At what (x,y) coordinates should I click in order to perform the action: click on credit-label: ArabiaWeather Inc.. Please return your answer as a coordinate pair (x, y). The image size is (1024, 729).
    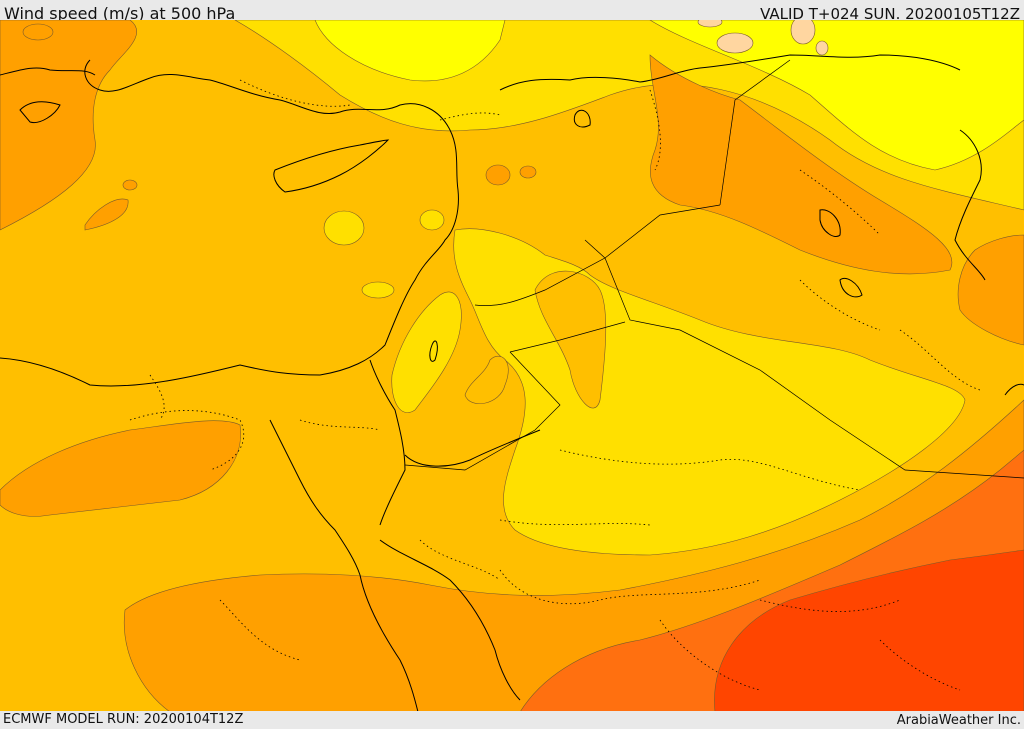
    Looking at the image, I should click on (958, 720).